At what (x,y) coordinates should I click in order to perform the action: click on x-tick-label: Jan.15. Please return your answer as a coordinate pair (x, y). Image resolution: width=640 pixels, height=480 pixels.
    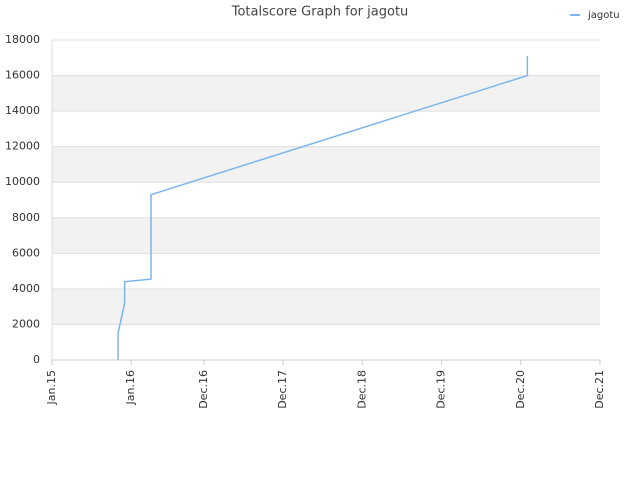
    Looking at the image, I should click on (51, 387).